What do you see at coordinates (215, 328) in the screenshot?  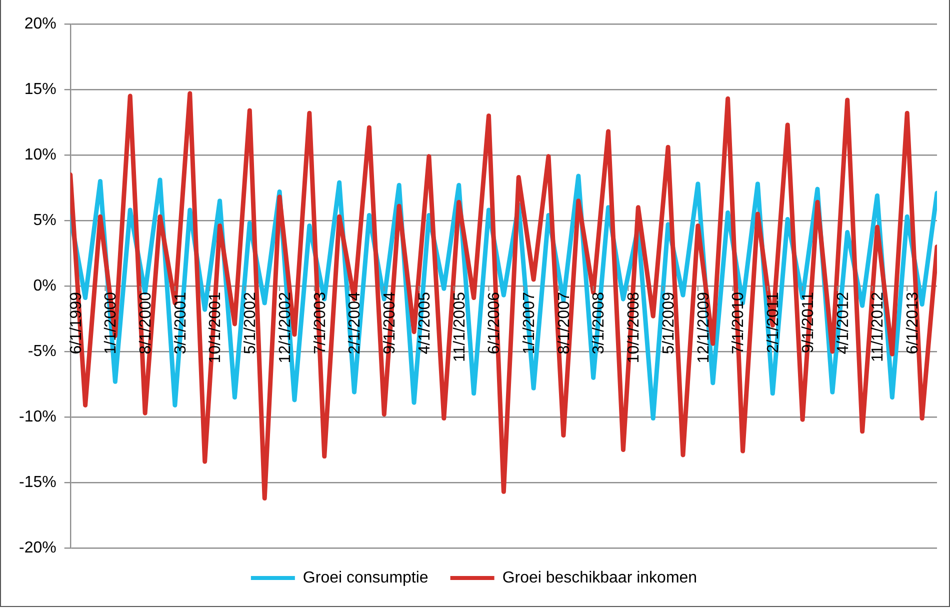 I see `x-tick-label: 10/1/2001` at bounding box center [215, 328].